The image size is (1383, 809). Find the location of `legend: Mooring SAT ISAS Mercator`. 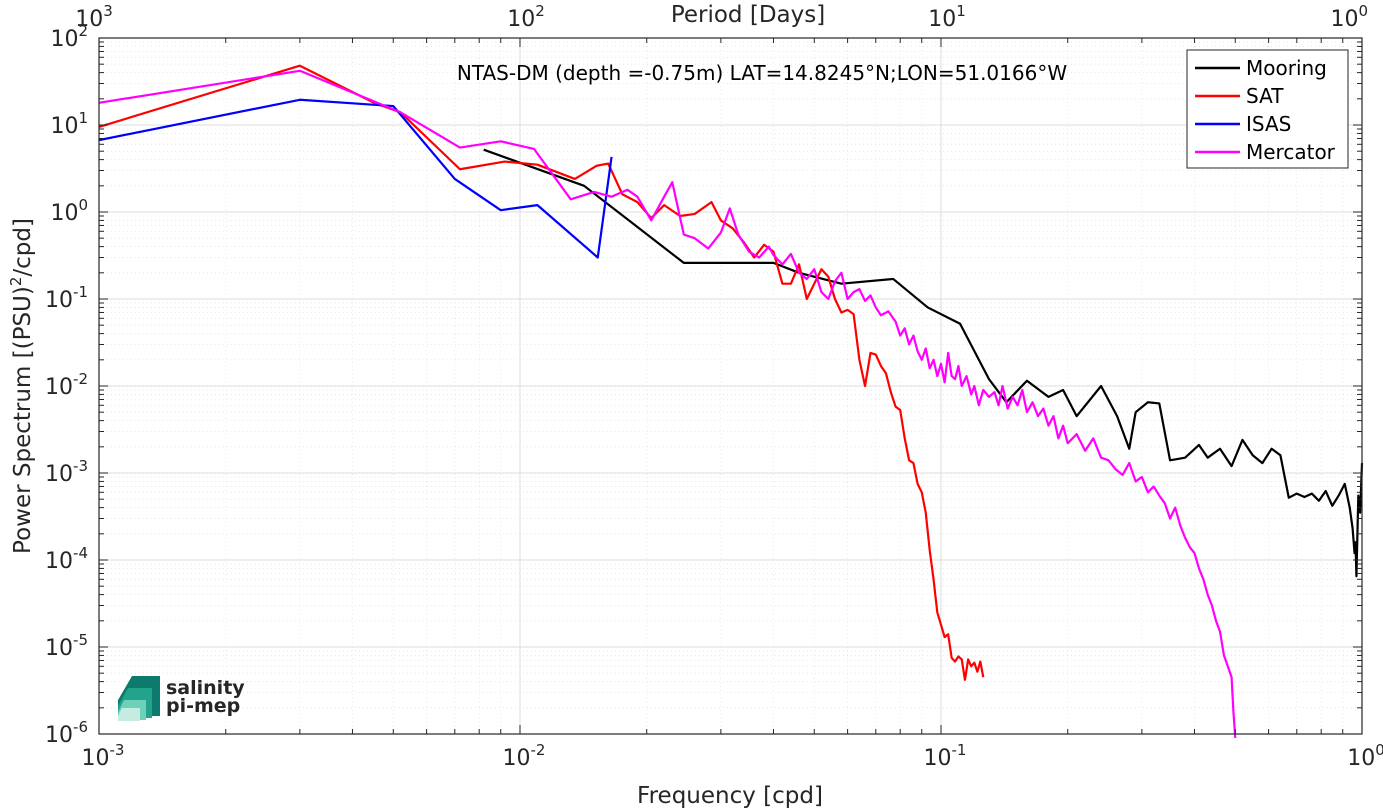

legend: Mooring SAT ISAS Mercator is located at coordinates (1267, 109).